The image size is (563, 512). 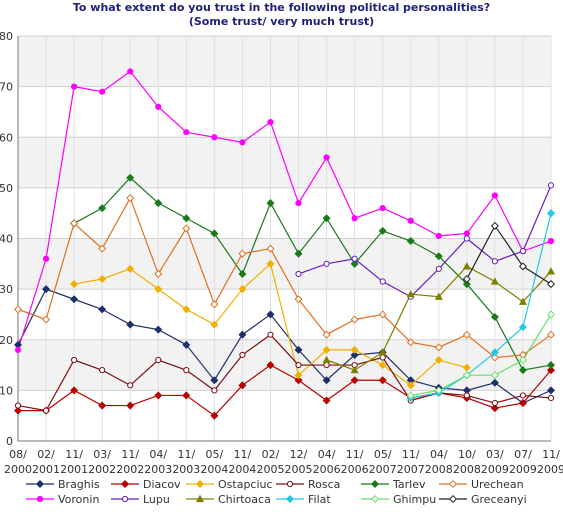 What do you see at coordinates (453, 484) in the screenshot?
I see `legend-marker-urechean` at bounding box center [453, 484].